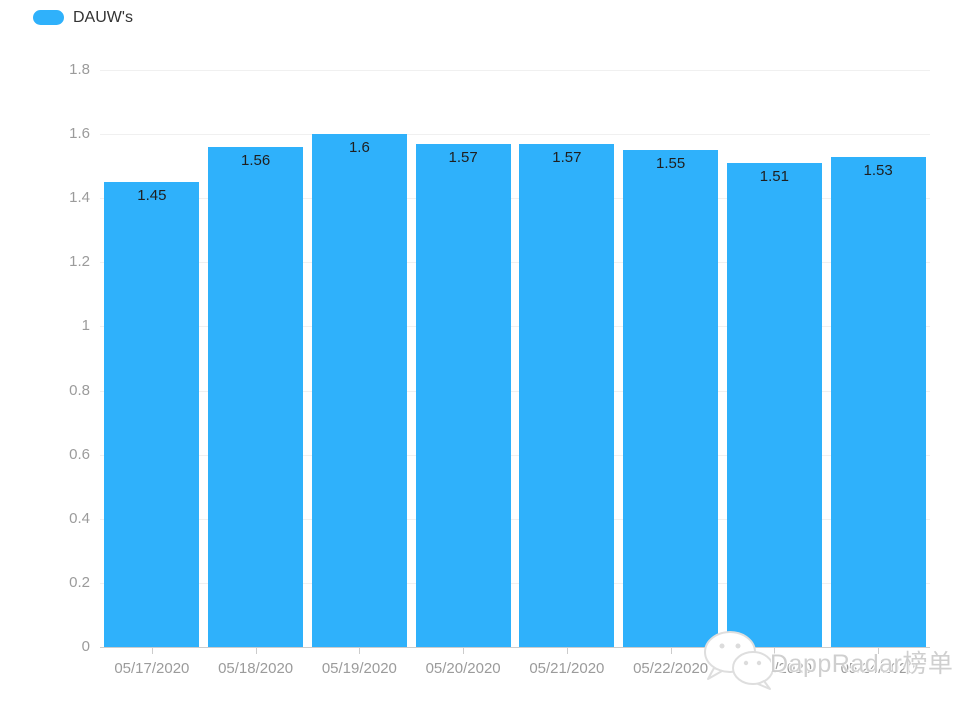 This screenshot has height=703, width=957. What do you see at coordinates (103, 17) in the screenshot?
I see `legend-label: DAUW's` at bounding box center [103, 17].